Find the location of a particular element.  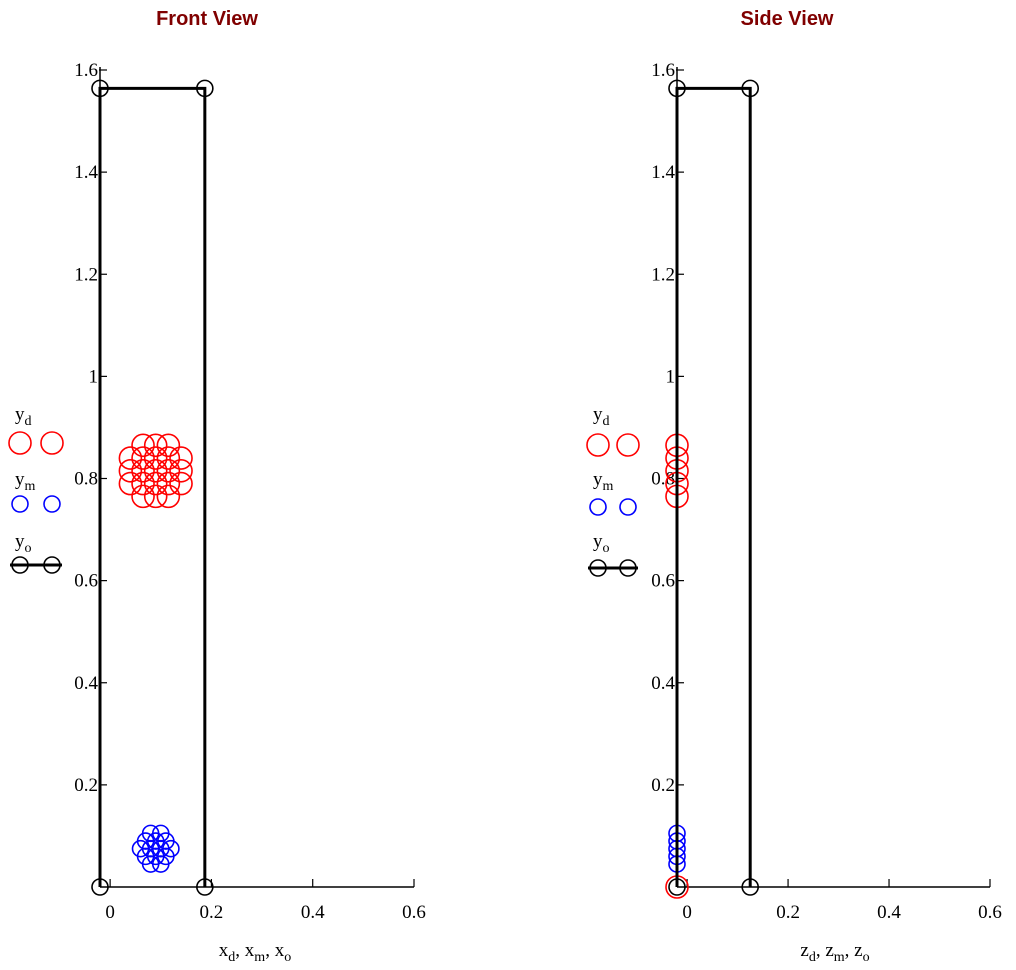

series-m is located at coordinates (156, 848).